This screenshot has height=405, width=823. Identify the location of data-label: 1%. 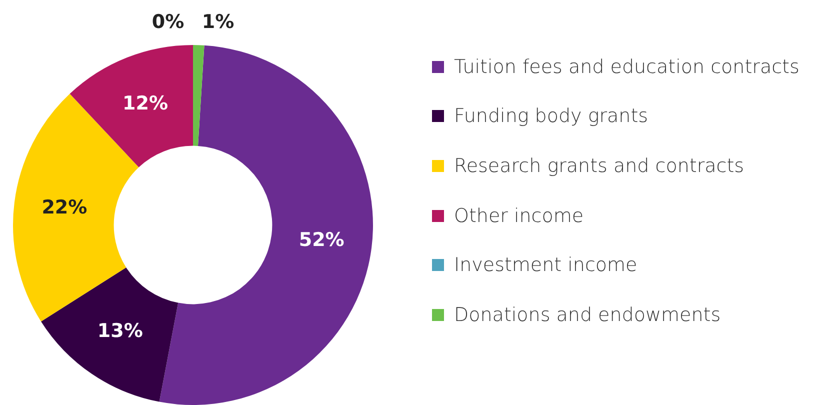
(218, 21).